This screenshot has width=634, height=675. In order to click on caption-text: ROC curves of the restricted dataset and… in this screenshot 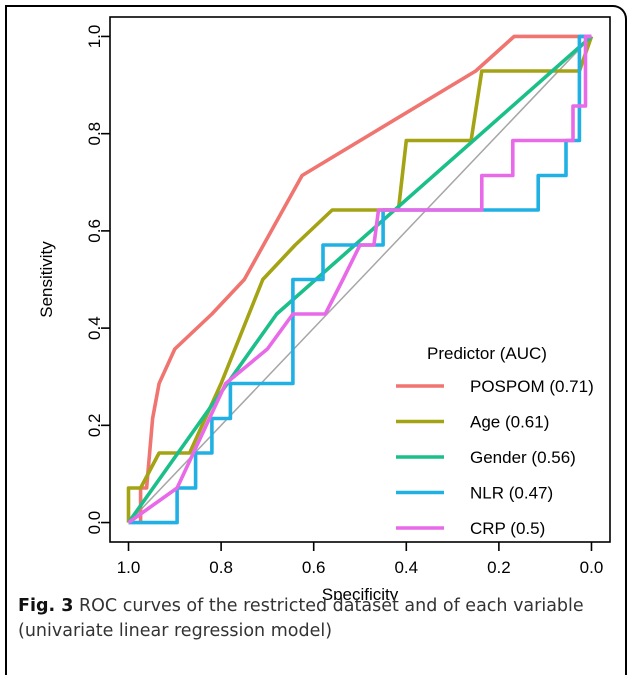, I will do `click(301, 618)`.